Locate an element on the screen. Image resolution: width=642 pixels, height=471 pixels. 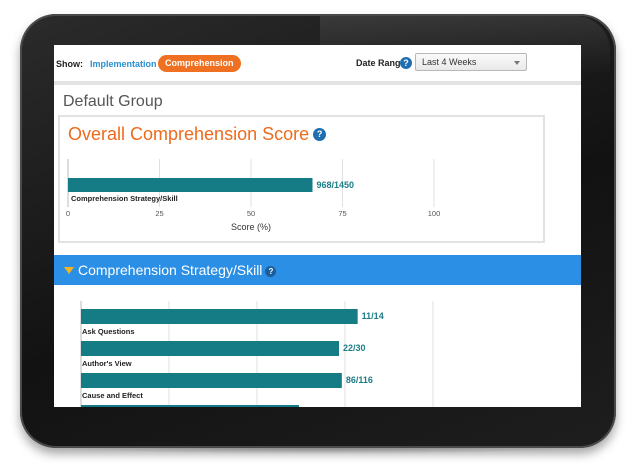
x-tick-label: 75 is located at coordinates (342, 213).